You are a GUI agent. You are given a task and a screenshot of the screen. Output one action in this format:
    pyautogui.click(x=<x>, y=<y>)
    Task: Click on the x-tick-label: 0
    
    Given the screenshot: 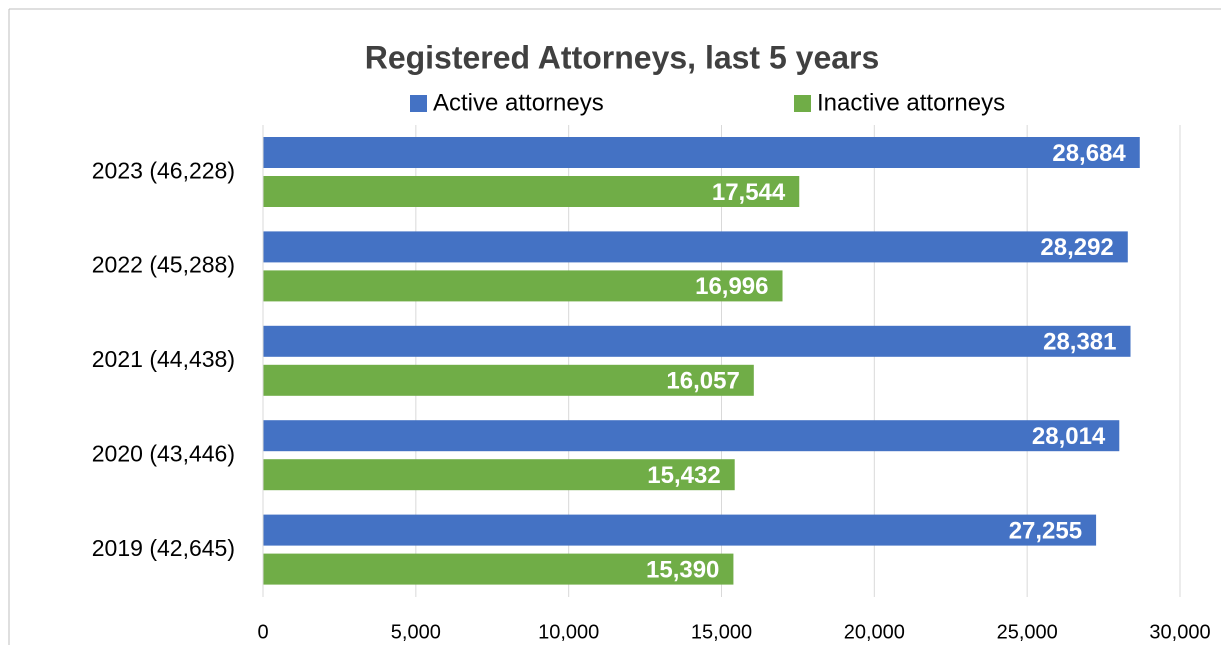 What is the action you would take?
    pyautogui.click(x=262, y=632)
    